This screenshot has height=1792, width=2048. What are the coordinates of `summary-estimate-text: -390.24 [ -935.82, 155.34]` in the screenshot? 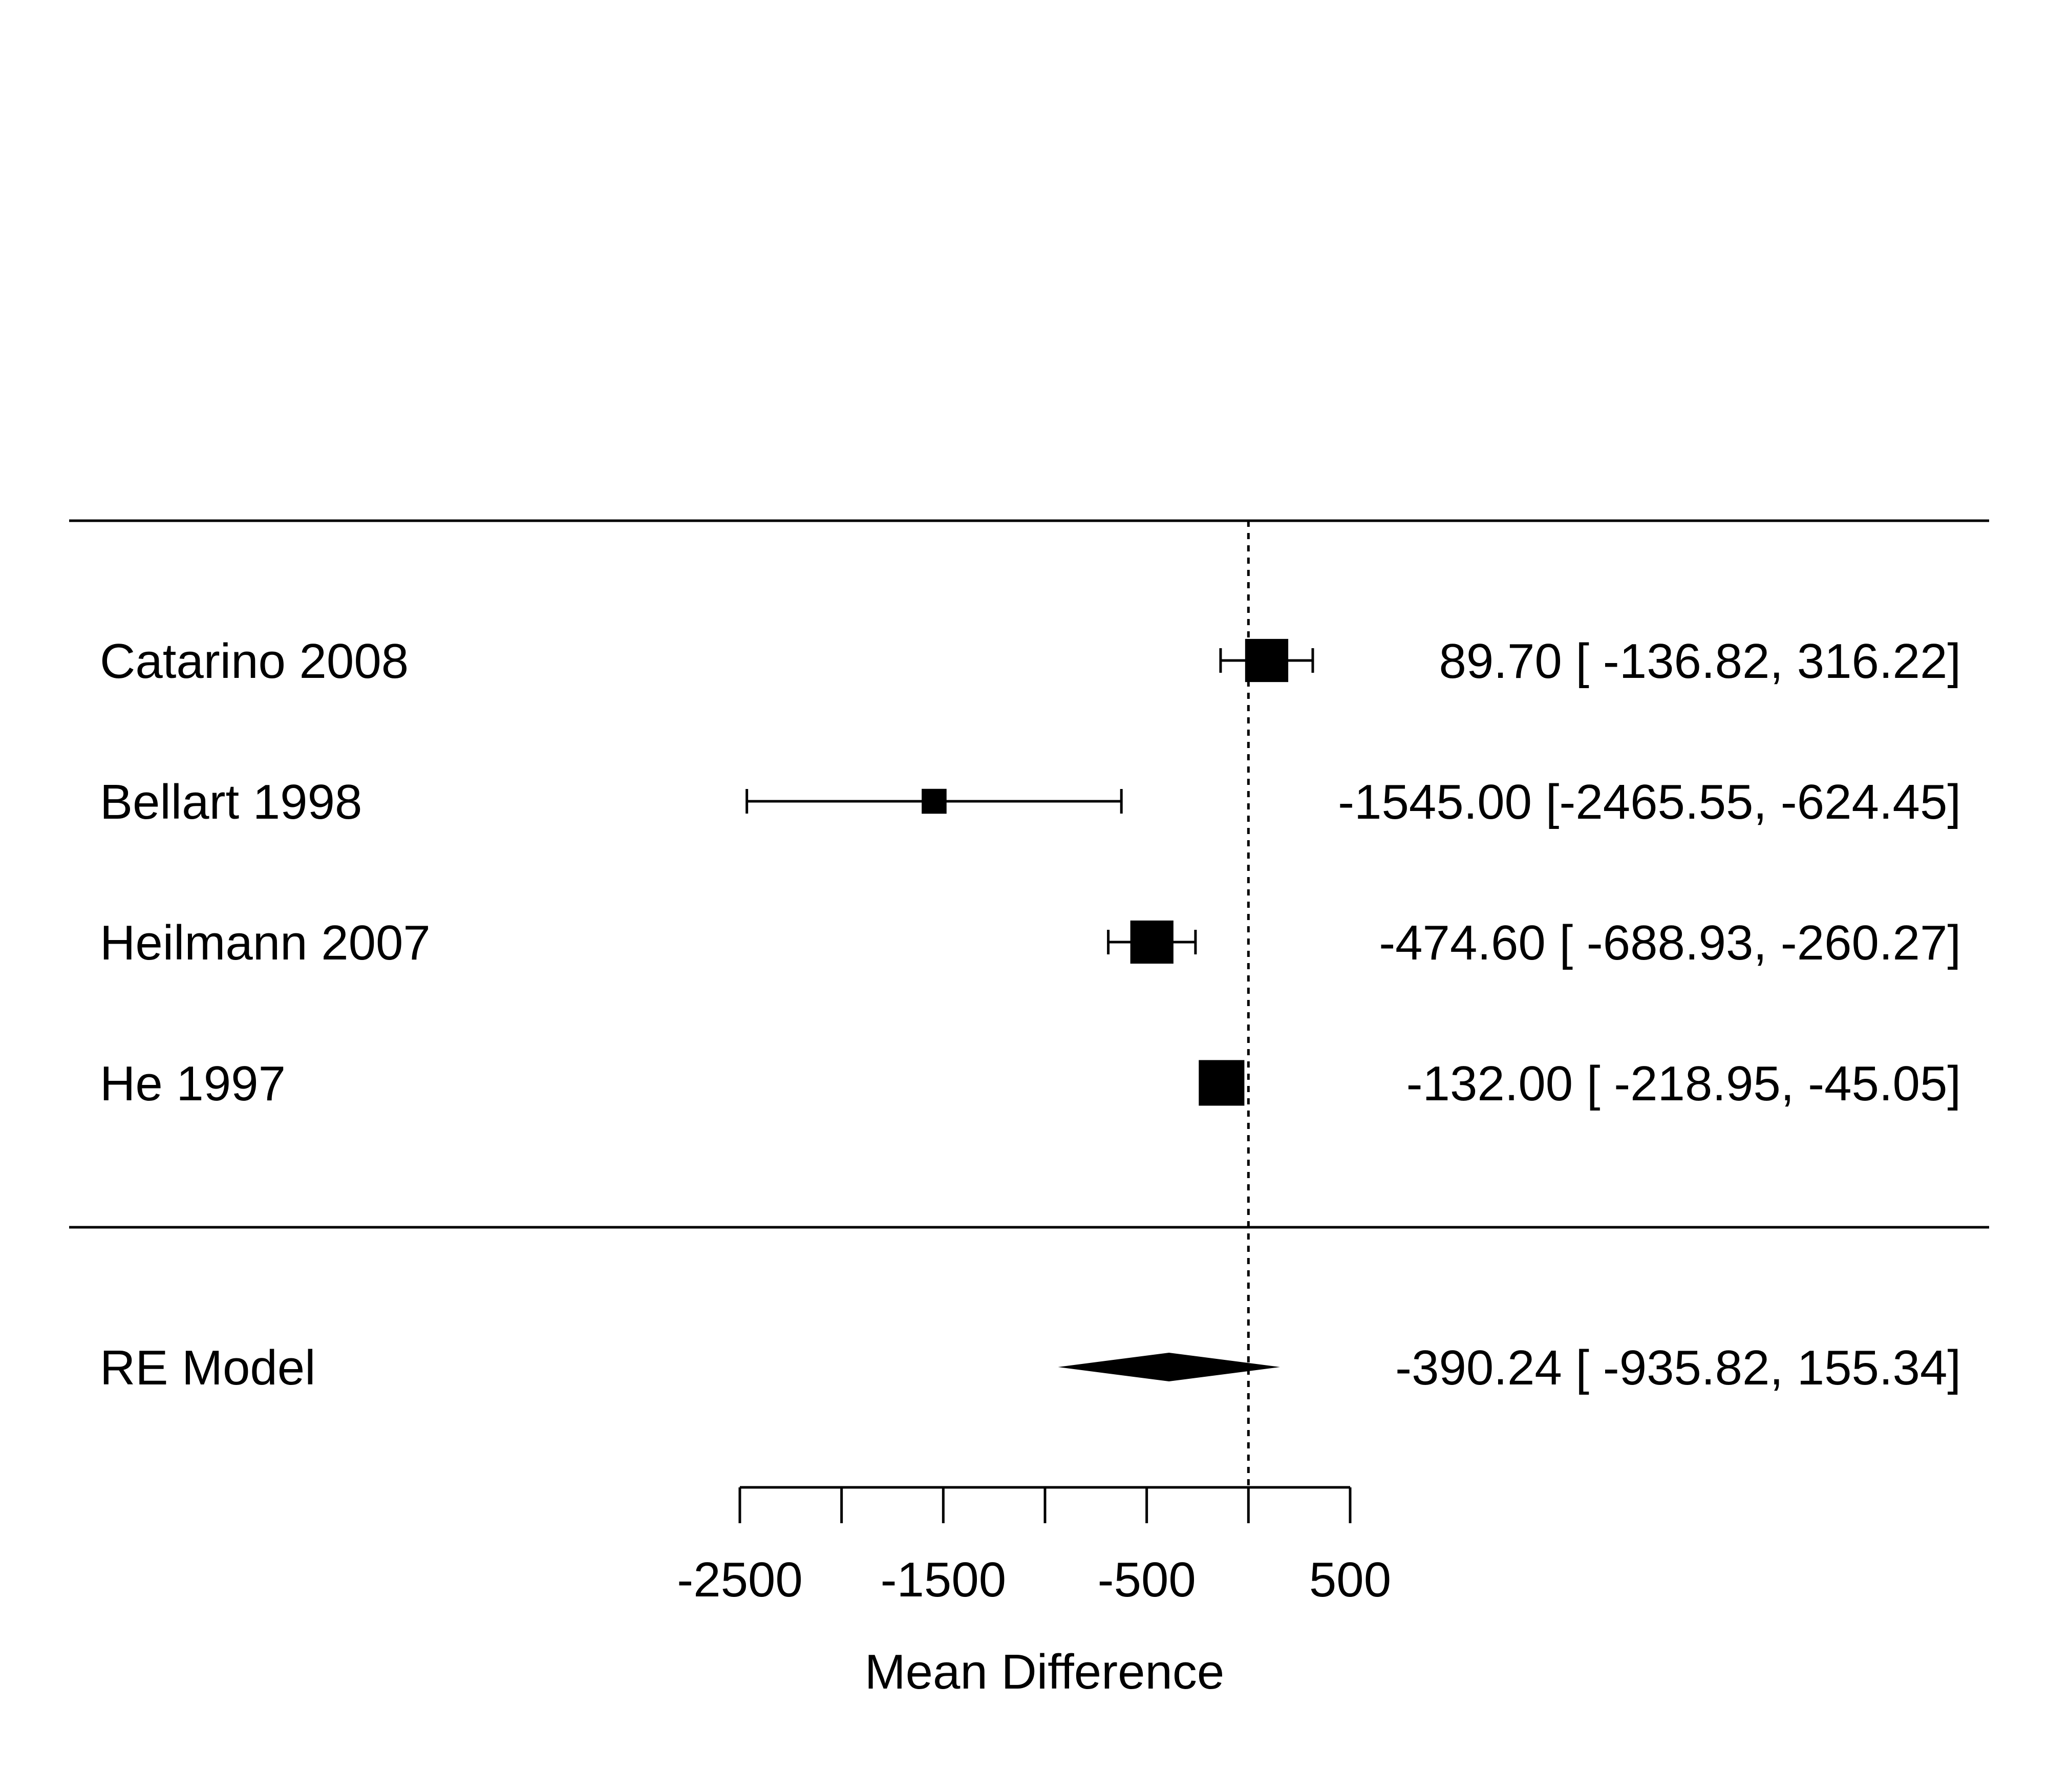 It's located at (1678, 1367).